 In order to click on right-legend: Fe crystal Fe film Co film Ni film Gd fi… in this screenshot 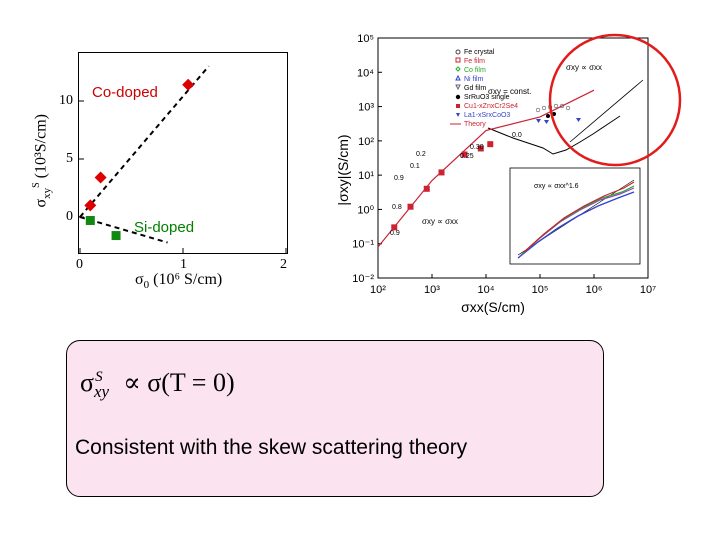, I will do `click(484, 88)`.